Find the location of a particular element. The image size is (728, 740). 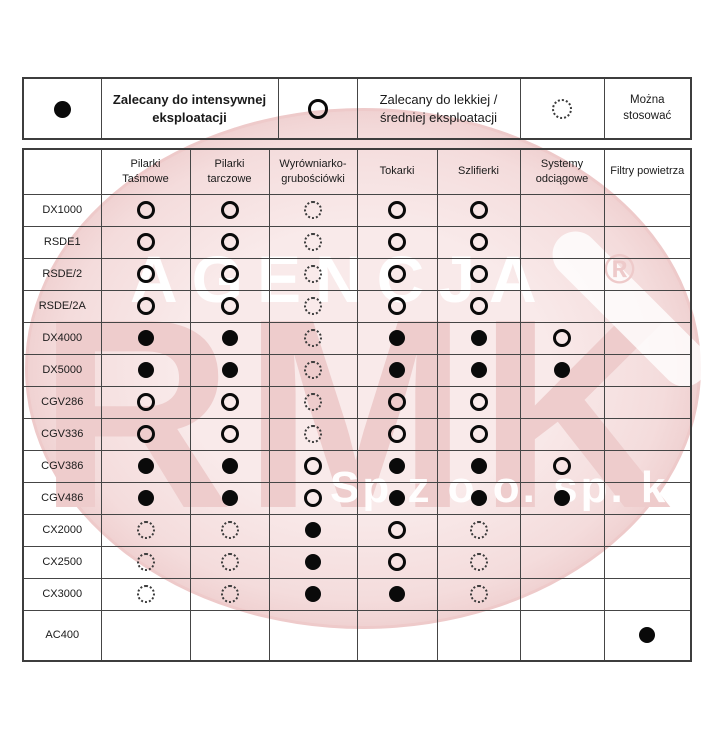

legend-label: Można stosować is located at coordinates (647, 108).